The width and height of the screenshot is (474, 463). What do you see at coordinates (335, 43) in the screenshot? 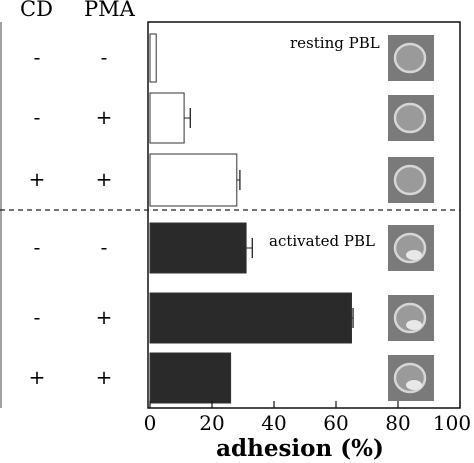
I see `resting-label: resting PBL` at bounding box center [335, 43].